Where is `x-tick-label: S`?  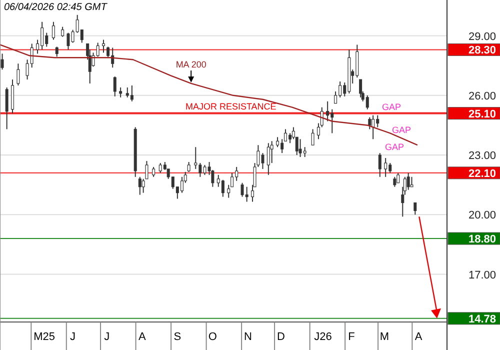 x-tick-label: S is located at coordinates (178, 337).